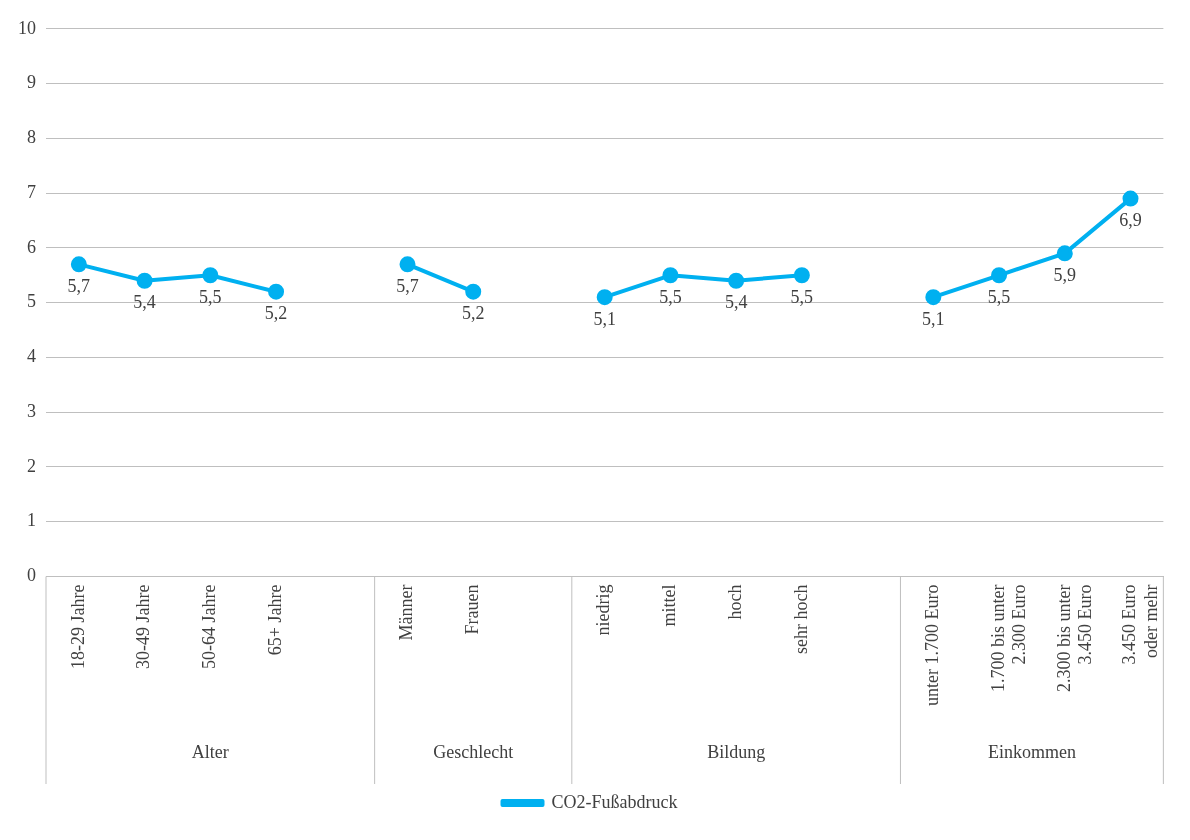 The image size is (1190, 840). Describe the element at coordinates (31, 520) in the screenshot. I see `y-tick-label: 1` at that location.